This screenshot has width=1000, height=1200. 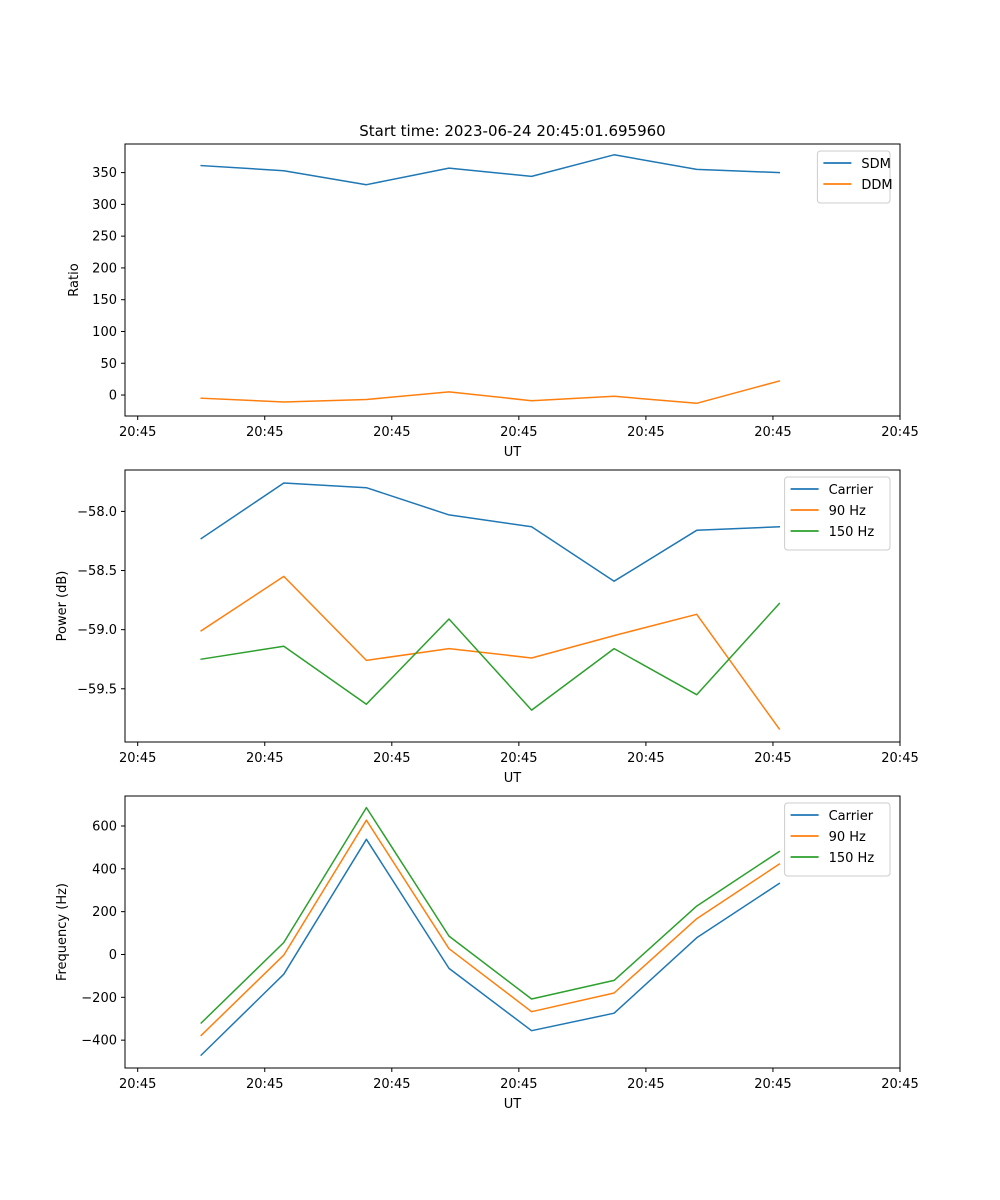 What do you see at coordinates (490, 170) in the screenshot?
I see `series-line-sdm` at bounding box center [490, 170].